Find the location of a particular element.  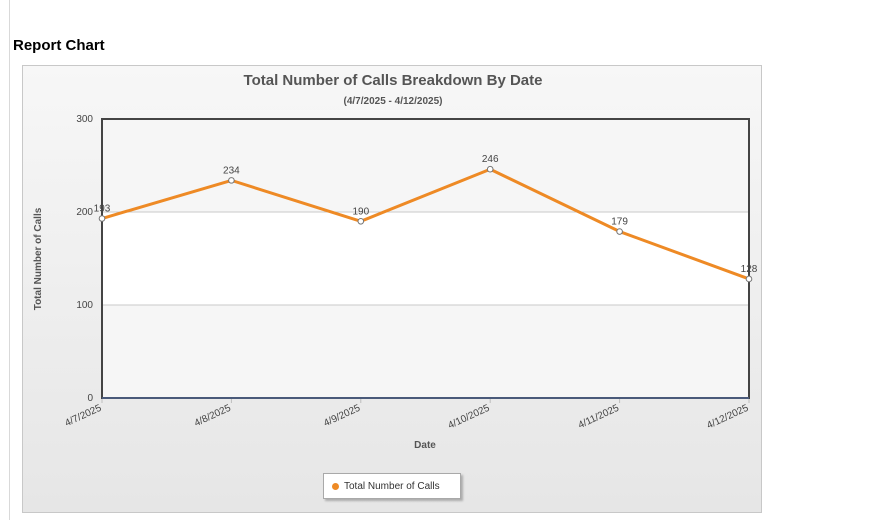

chart-title: Total Number of Calls Breakdown By Date is located at coordinates (393, 80).